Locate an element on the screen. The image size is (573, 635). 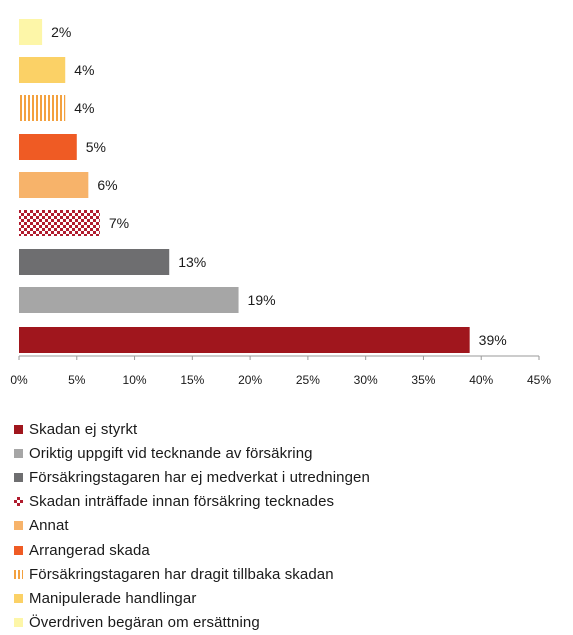
bar-value-label: 13% is located at coordinates (192, 262).